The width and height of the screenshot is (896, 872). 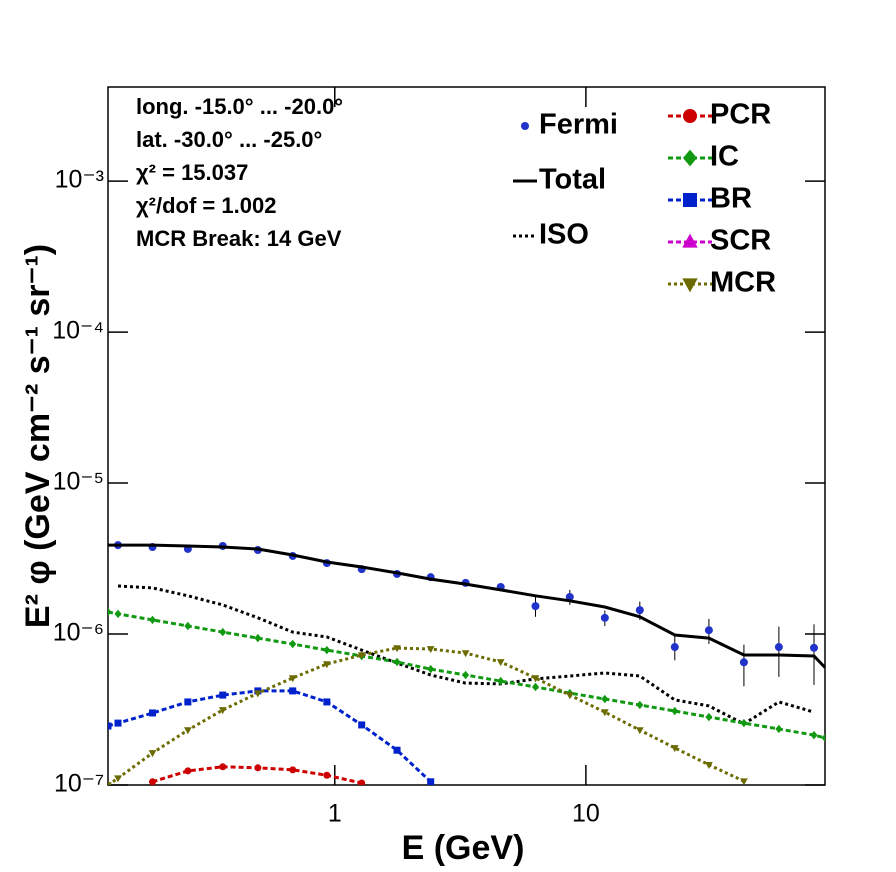 What do you see at coordinates (740, 241) in the screenshot?
I see `legend-label: SCR` at bounding box center [740, 241].